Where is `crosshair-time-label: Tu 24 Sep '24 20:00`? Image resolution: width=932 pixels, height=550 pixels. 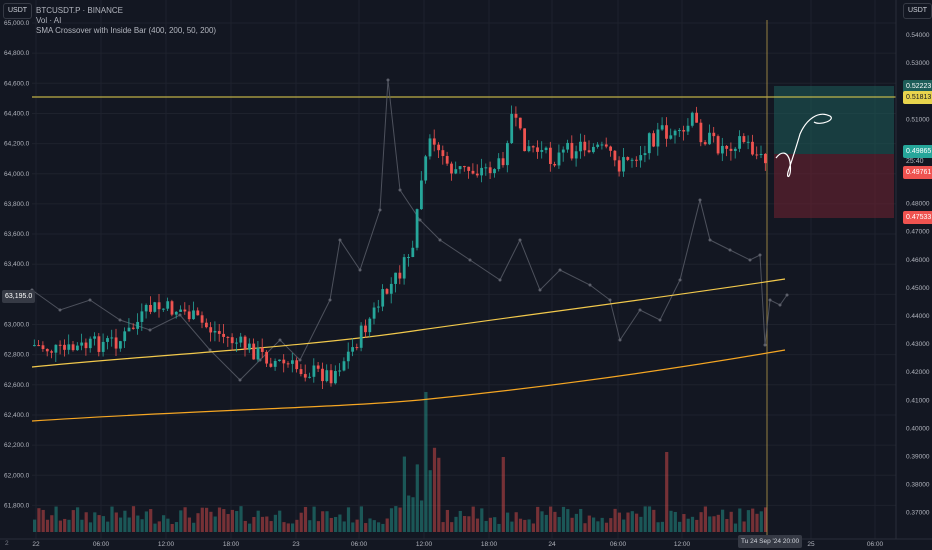
crosshair-time-label: Tu 24 Sep '24 20:00 is located at coordinates (770, 541).